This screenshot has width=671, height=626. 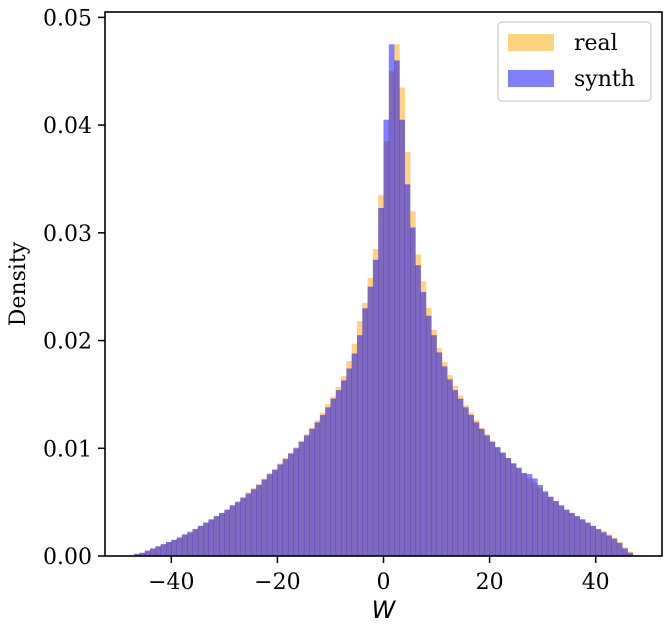 I want to click on x-tick-label: −40, so click(x=171, y=582).